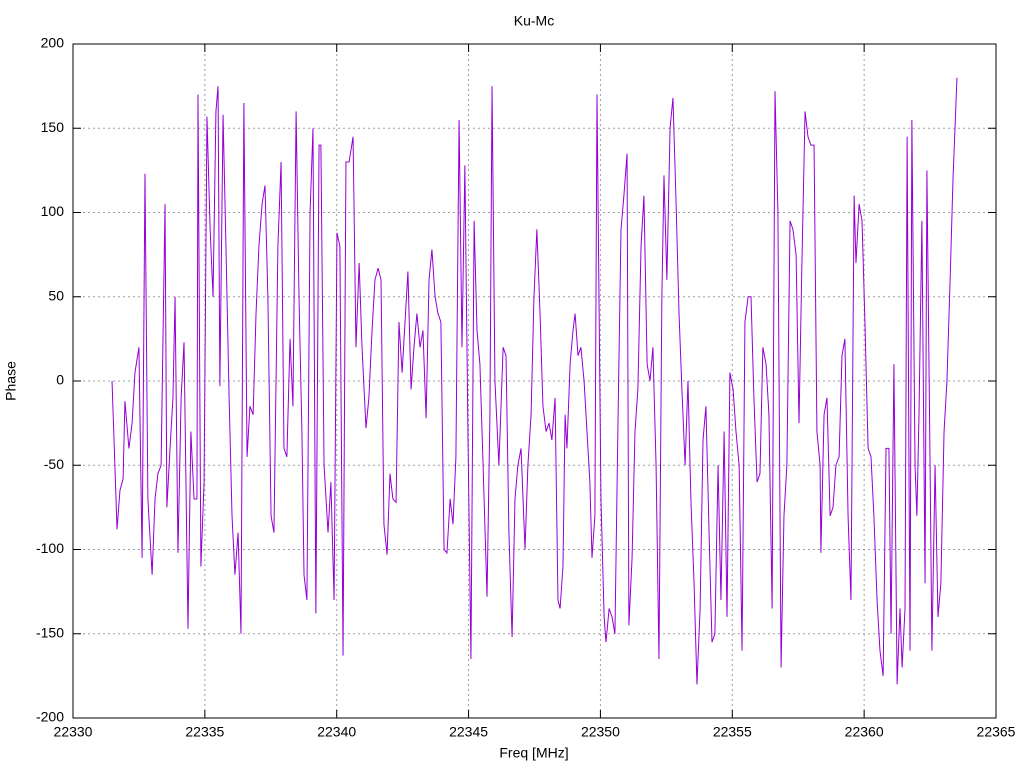 This screenshot has height=768, width=1024. What do you see at coordinates (204, 732) in the screenshot?
I see `x-tick-label: 22335` at bounding box center [204, 732].